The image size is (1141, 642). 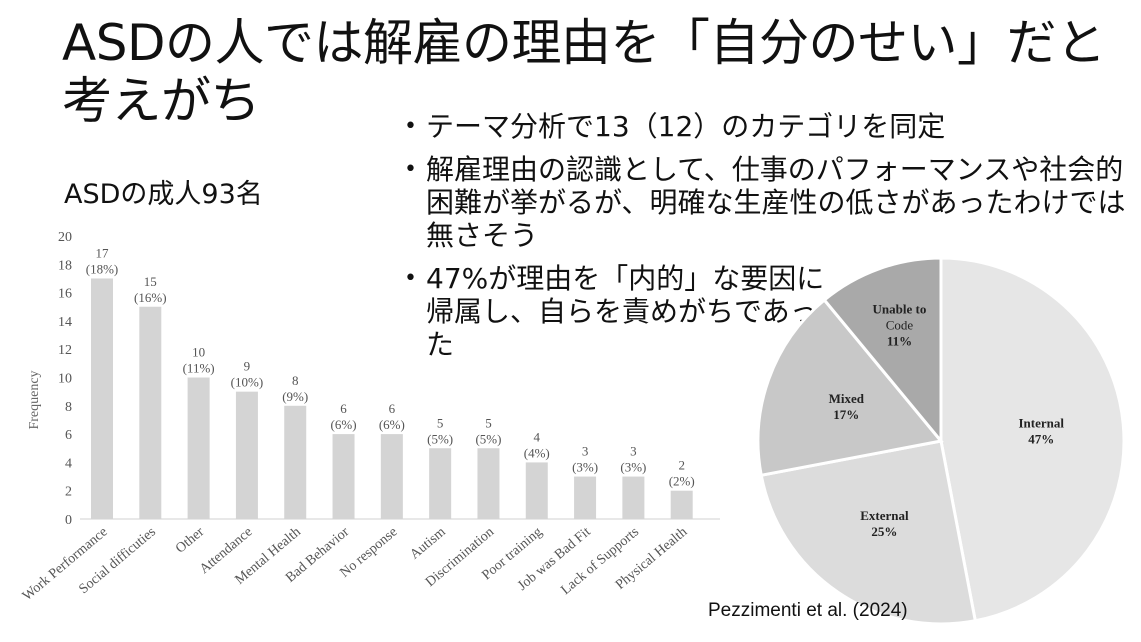 I want to click on bar-percent-label: (18%), so click(x=102, y=268).